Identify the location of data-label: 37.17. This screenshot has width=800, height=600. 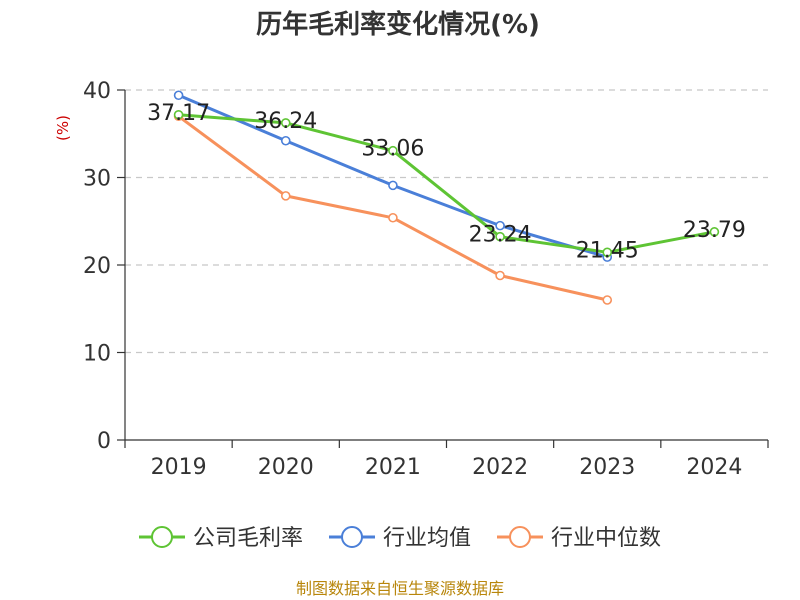
(178, 113).